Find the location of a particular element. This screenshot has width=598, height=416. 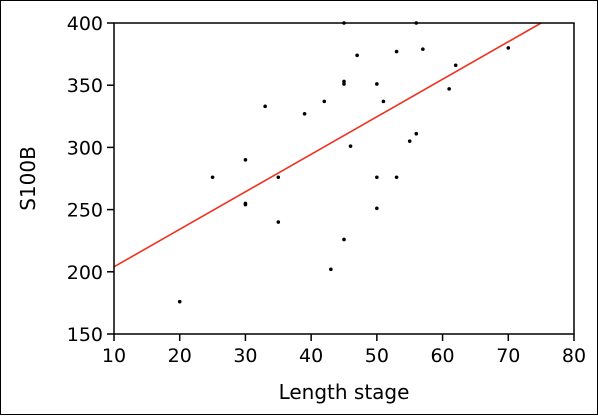

x-tick-label: 30 is located at coordinates (245, 356).